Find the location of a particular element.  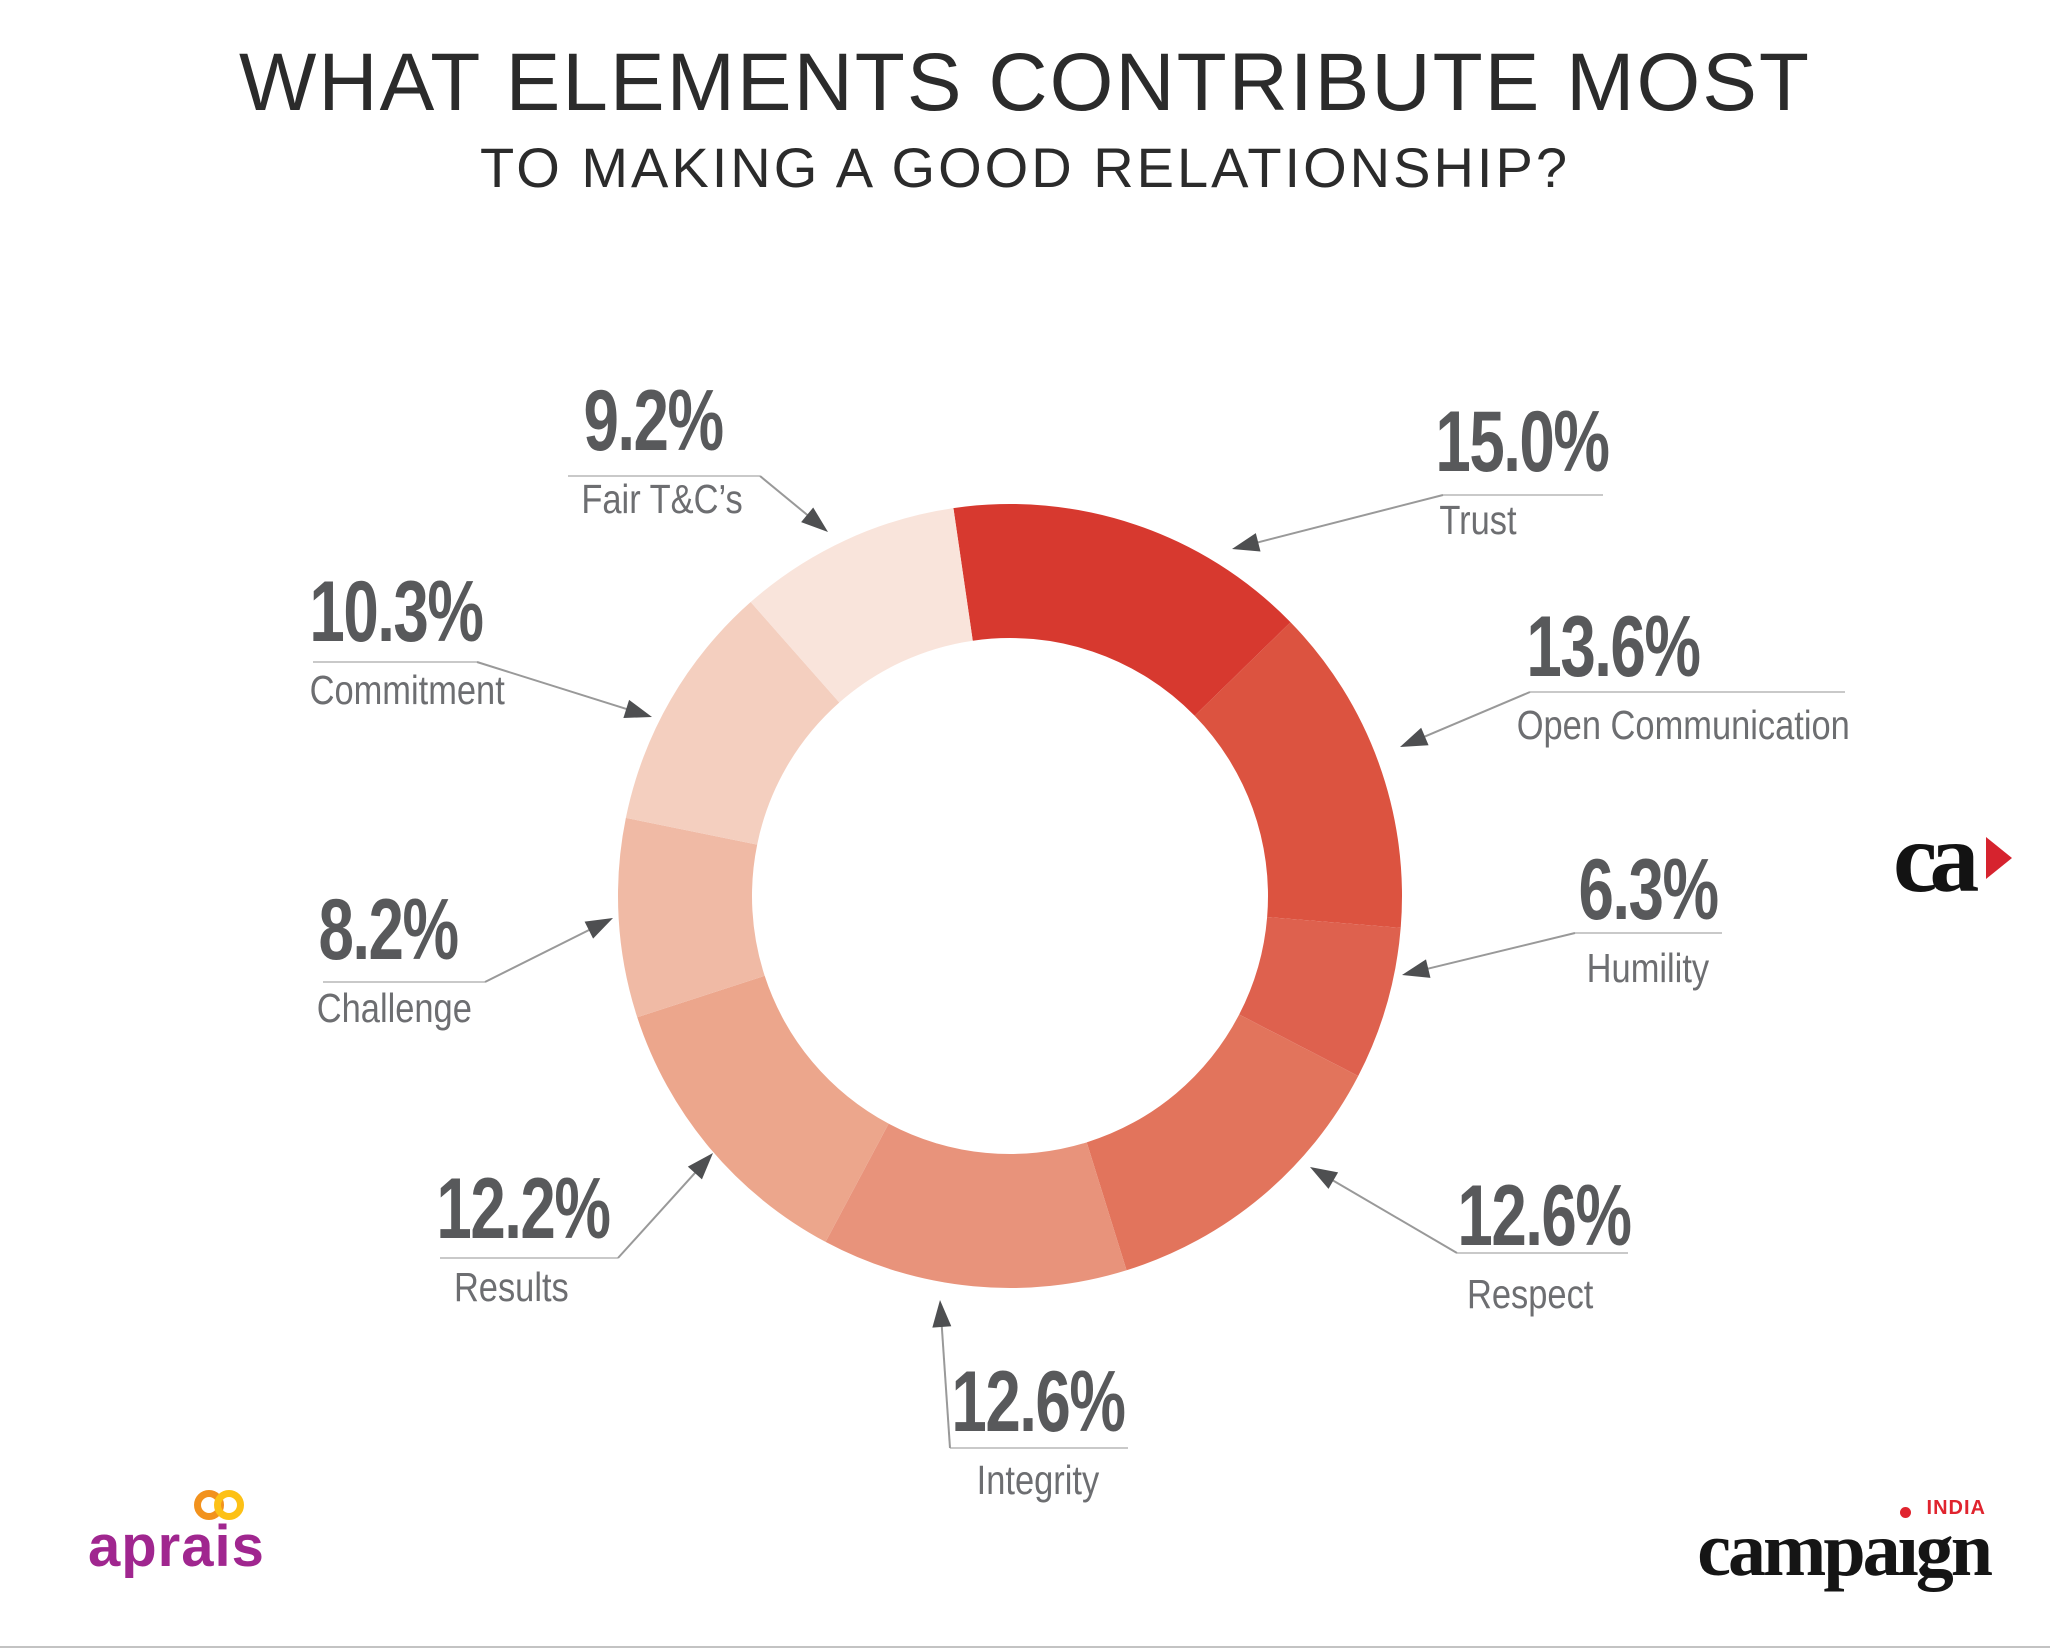

title-line-1: WHAT ELEMENTS CONTRIBUTE MOST is located at coordinates (1025, 82).